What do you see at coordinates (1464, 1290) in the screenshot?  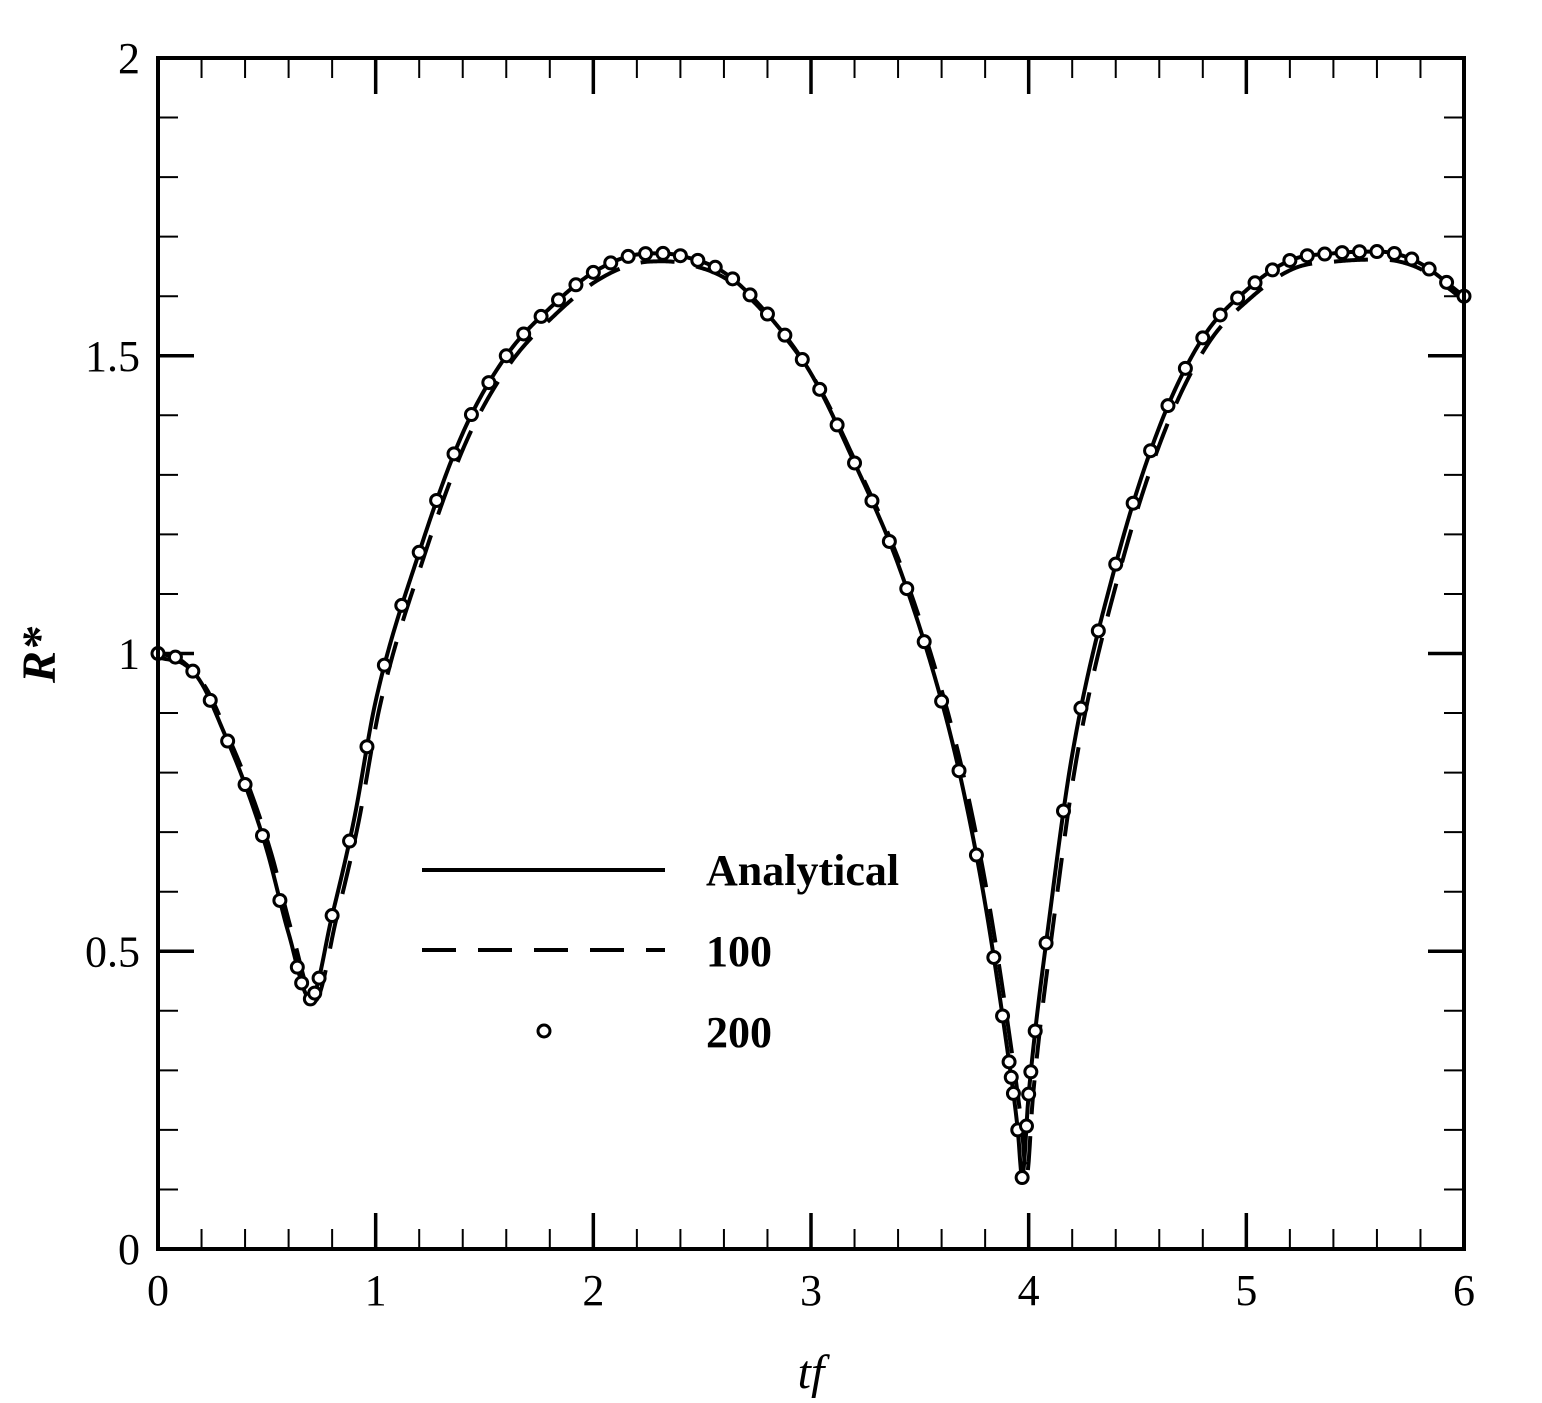 I see `x-tick-label: 6` at bounding box center [1464, 1290].